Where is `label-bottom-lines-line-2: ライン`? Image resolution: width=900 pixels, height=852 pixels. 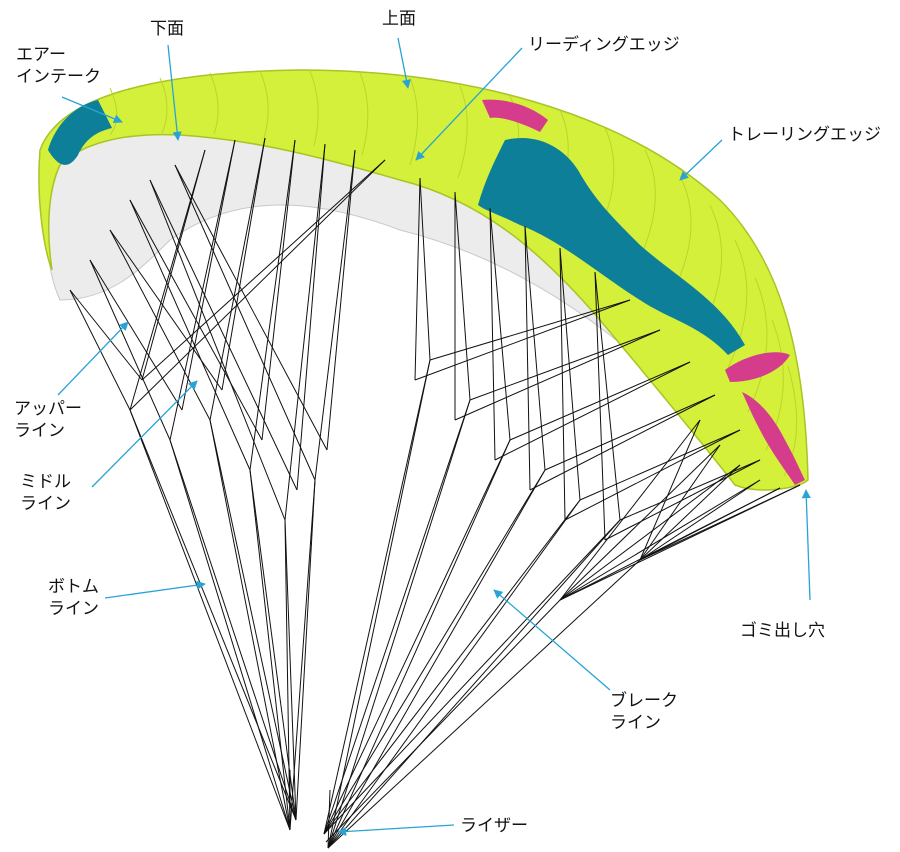
label-bottom-lines-line-2: ライン is located at coordinates (73, 609).